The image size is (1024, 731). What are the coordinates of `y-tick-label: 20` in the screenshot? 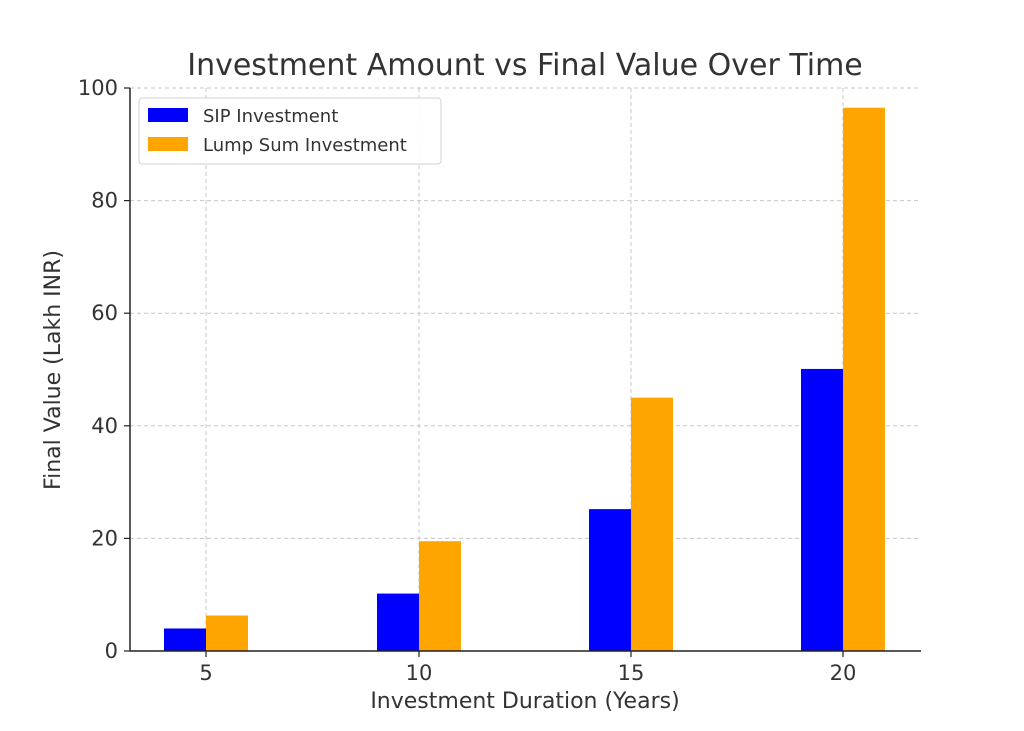 It's located at (104, 538).